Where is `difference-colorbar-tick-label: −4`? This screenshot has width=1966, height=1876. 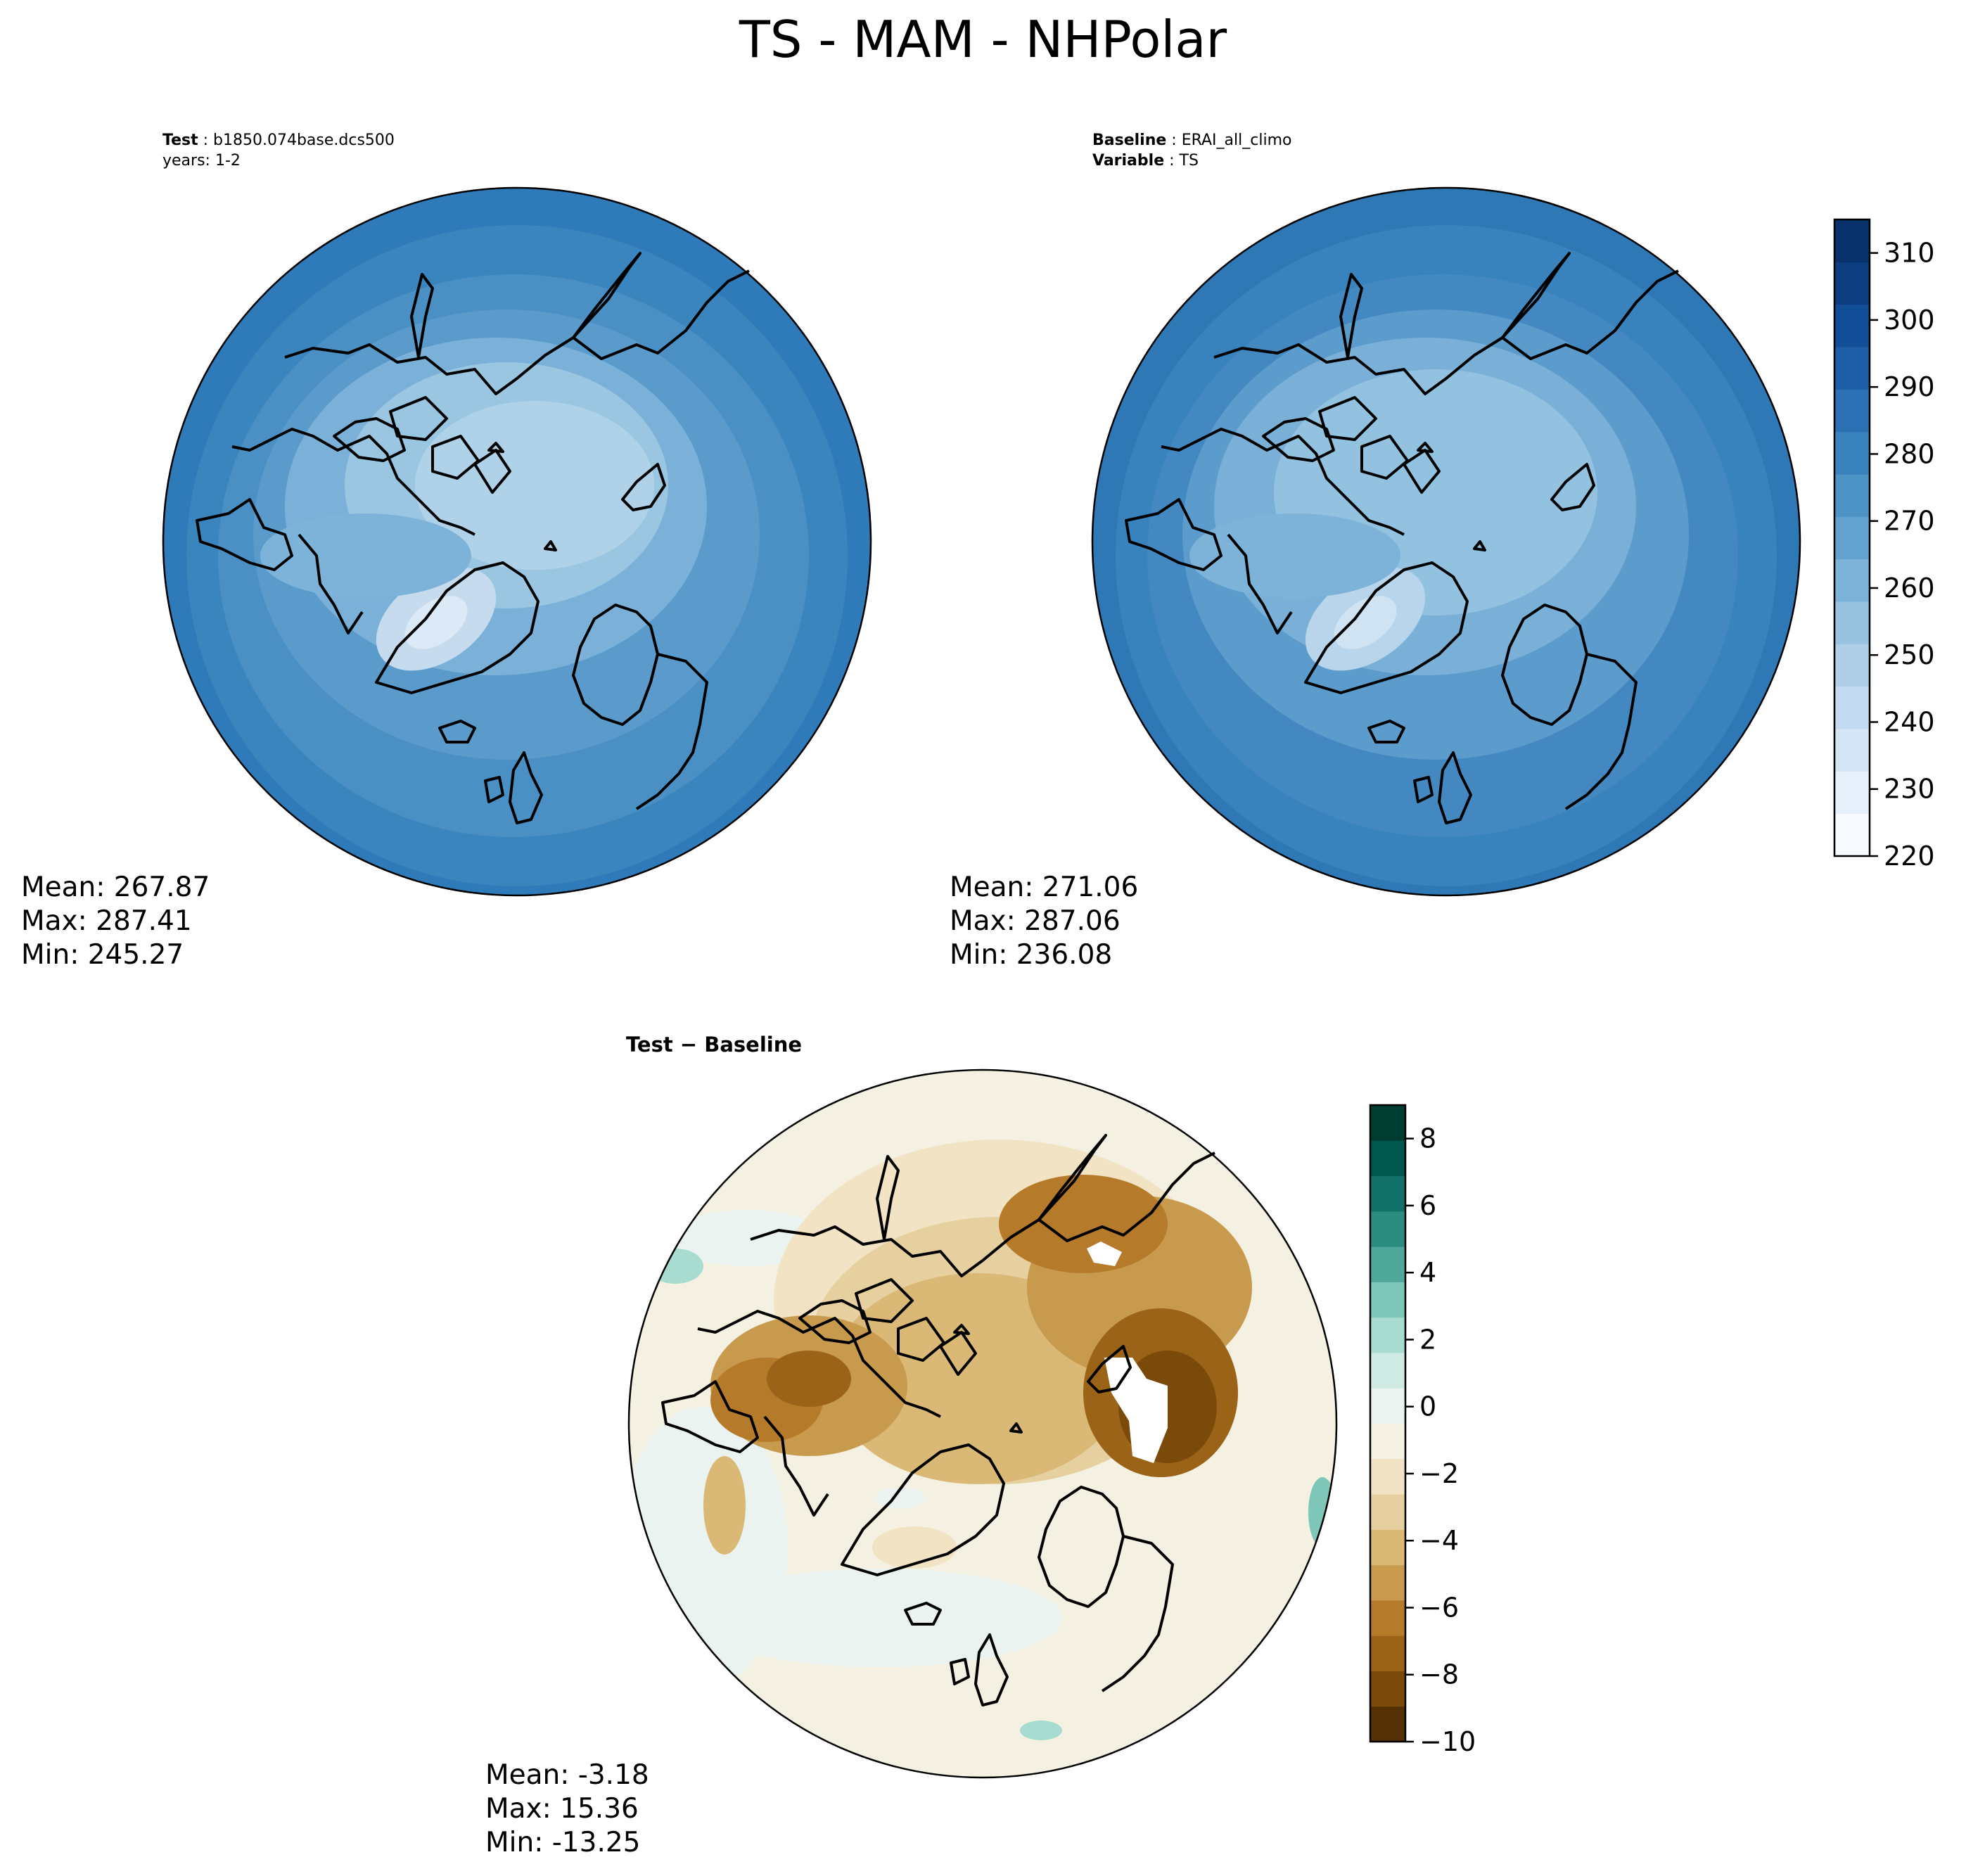
difference-colorbar-tick-label: −4 is located at coordinates (1439, 1540).